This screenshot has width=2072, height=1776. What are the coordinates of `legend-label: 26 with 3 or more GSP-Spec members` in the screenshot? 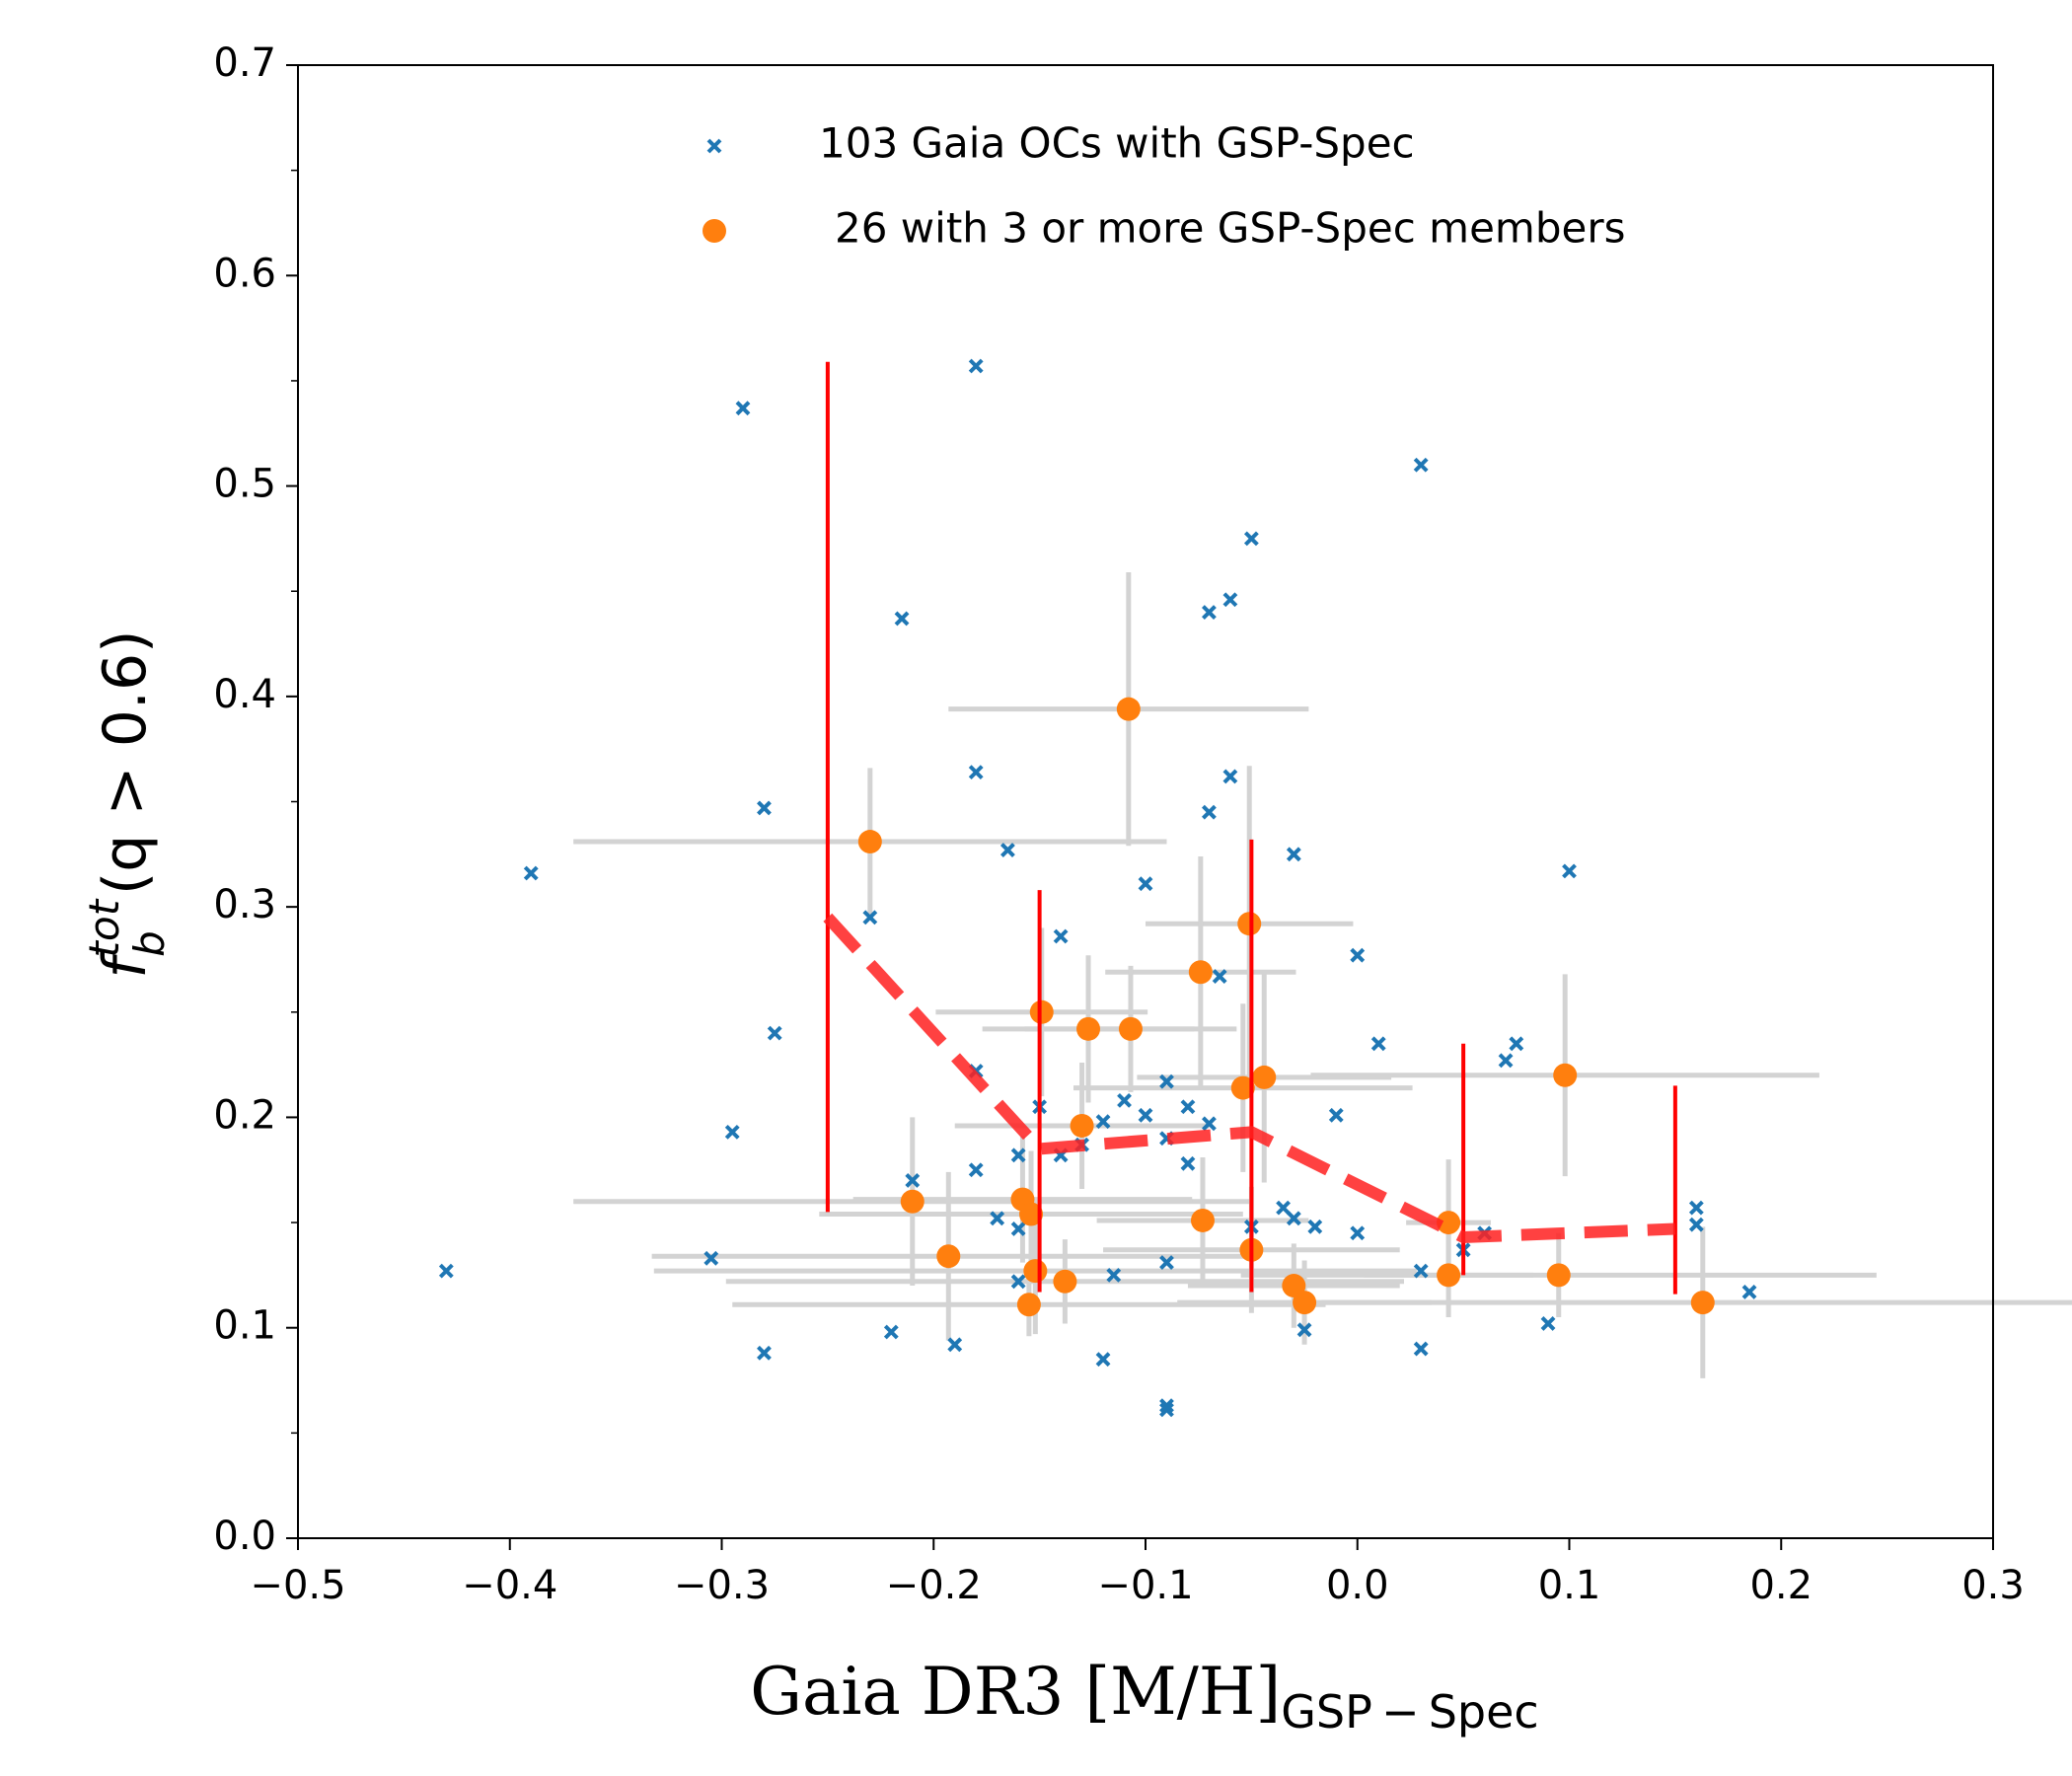 It's located at (1230, 229).